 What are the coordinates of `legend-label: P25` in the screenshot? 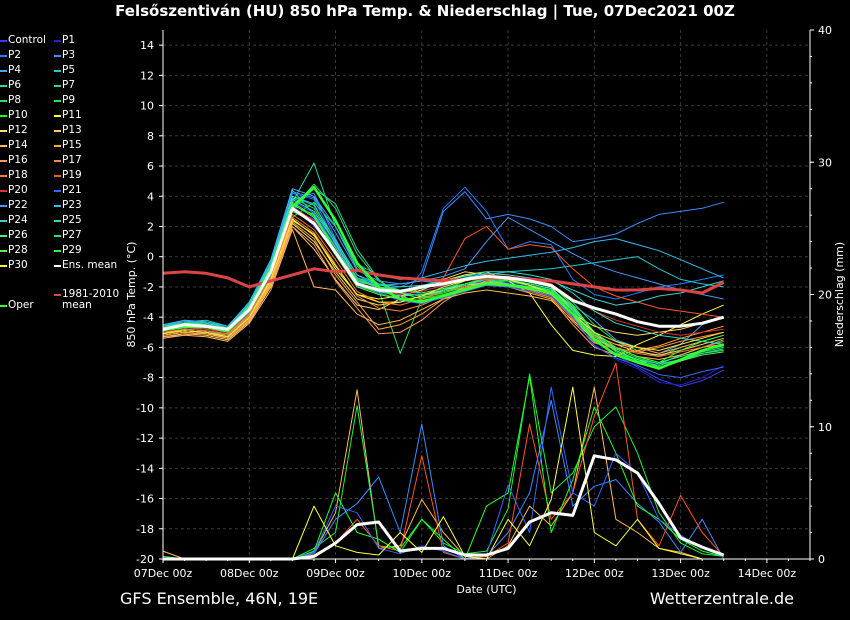 It's located at (72, 220).